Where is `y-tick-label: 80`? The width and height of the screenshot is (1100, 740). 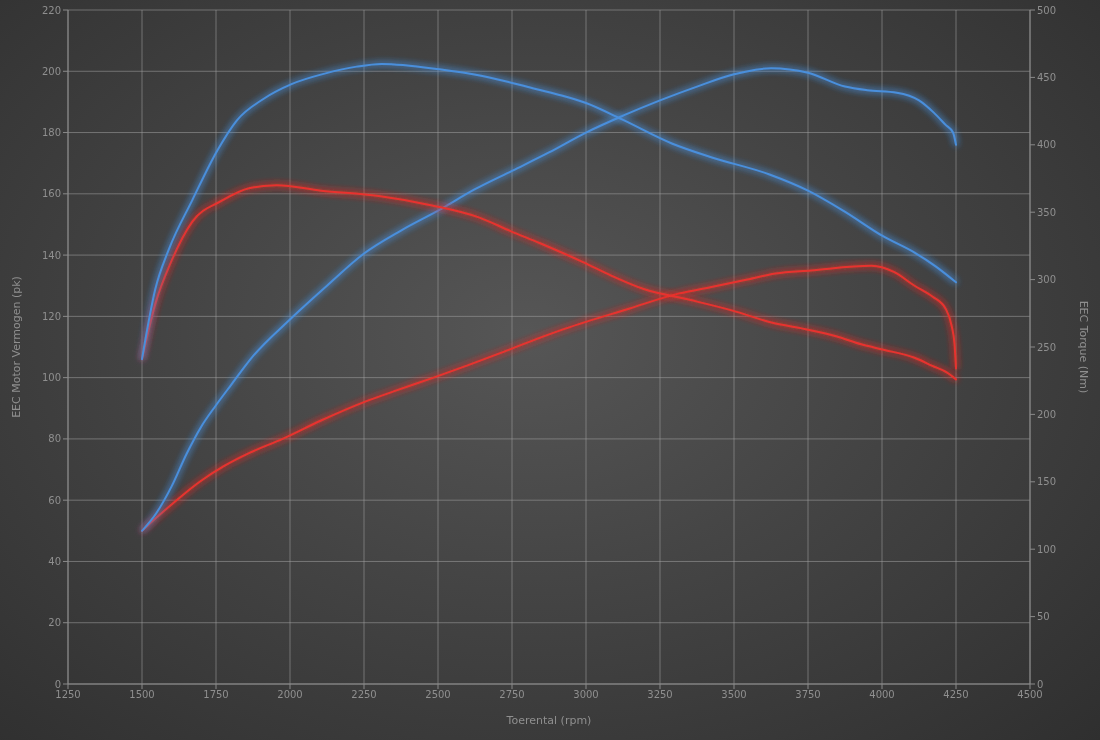
y-tick-label: 80 is located at coordinates (54, 439).